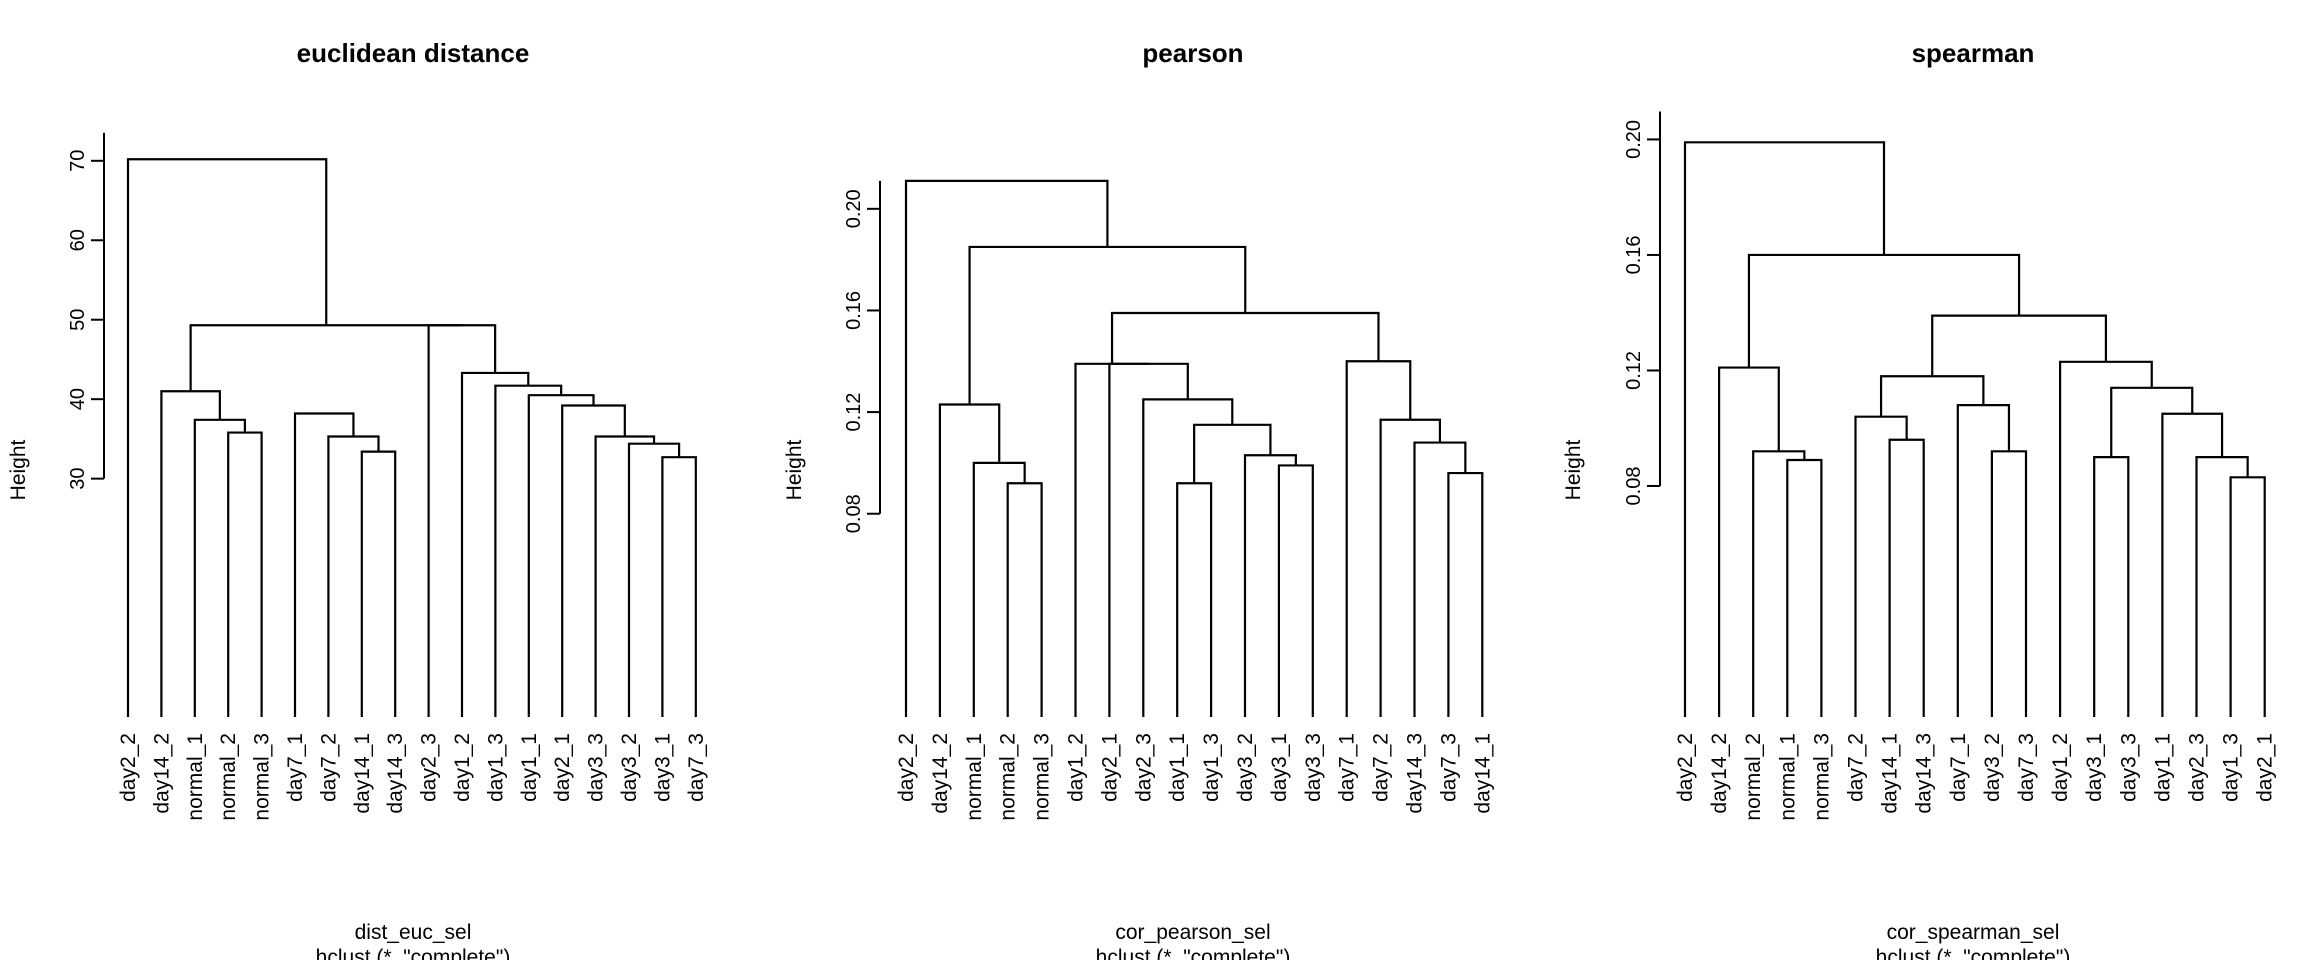 Image resolution: width=2304 pixels, height=960 pixels. Describe the element at coordinates (1973, 53) in the screenshot. I see `chart-title: spearman` at that location.